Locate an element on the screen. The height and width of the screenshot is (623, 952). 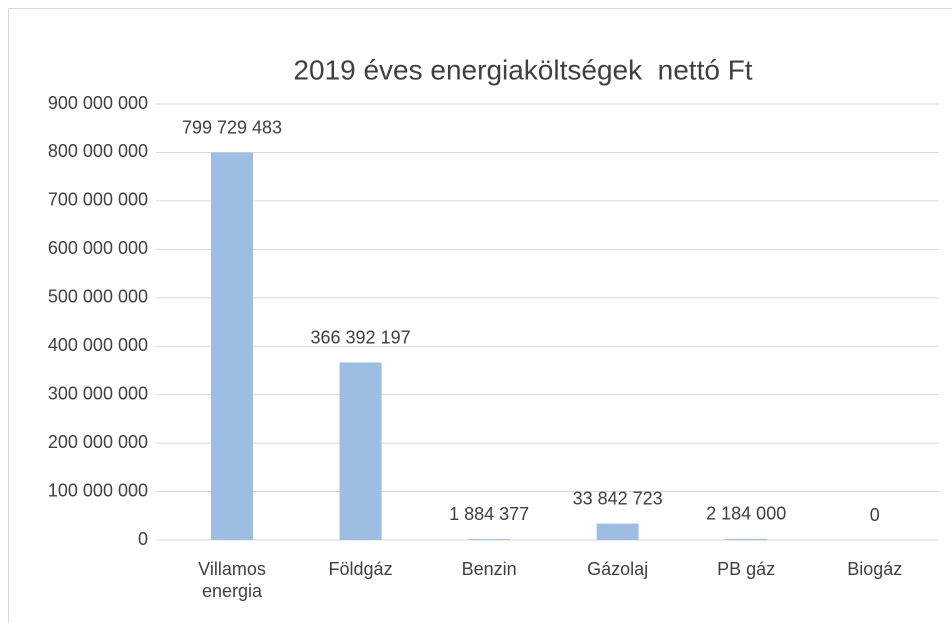
x-tick-label: Gázolaj is located at coordinates (618, 569).